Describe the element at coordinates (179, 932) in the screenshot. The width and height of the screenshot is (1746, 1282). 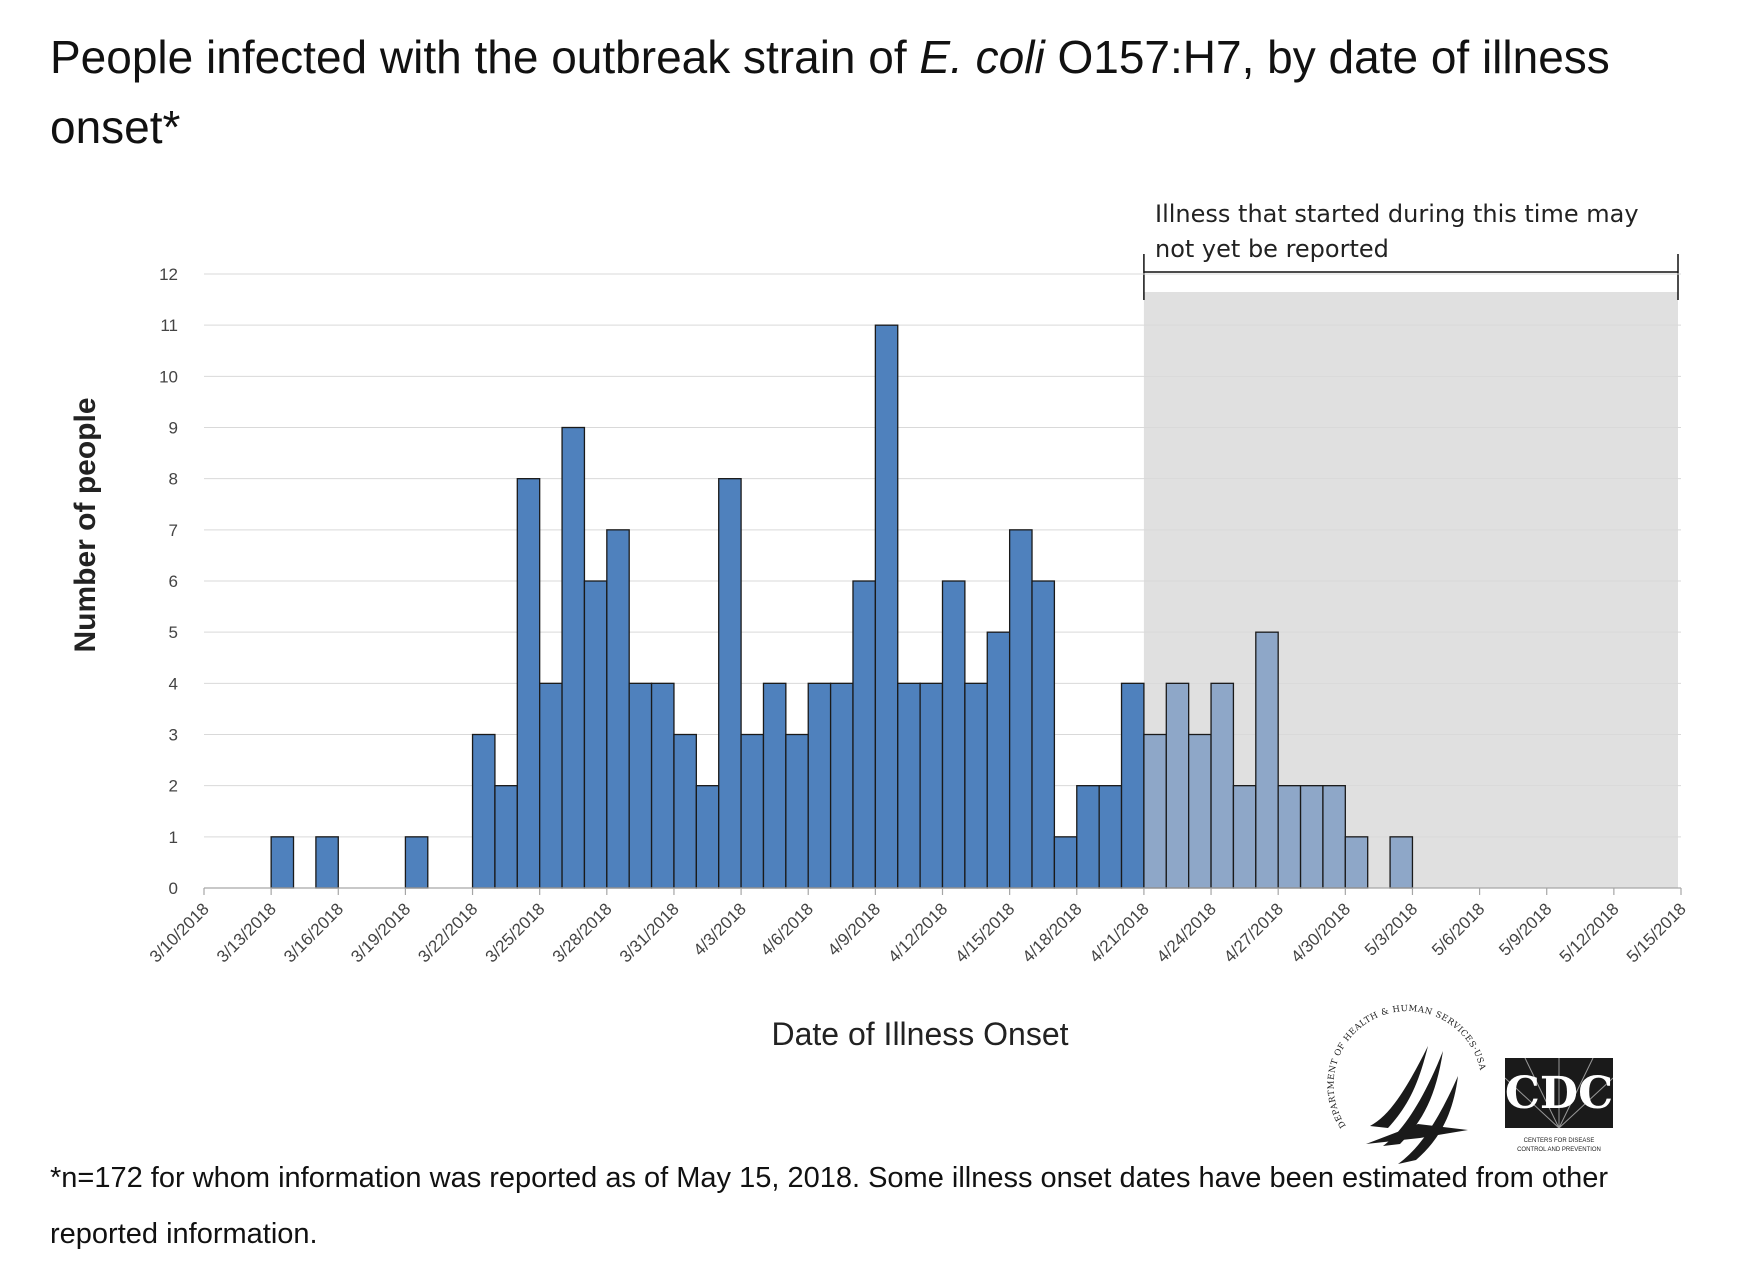
I see `x-tick-label: 3/10/2018` at that location.